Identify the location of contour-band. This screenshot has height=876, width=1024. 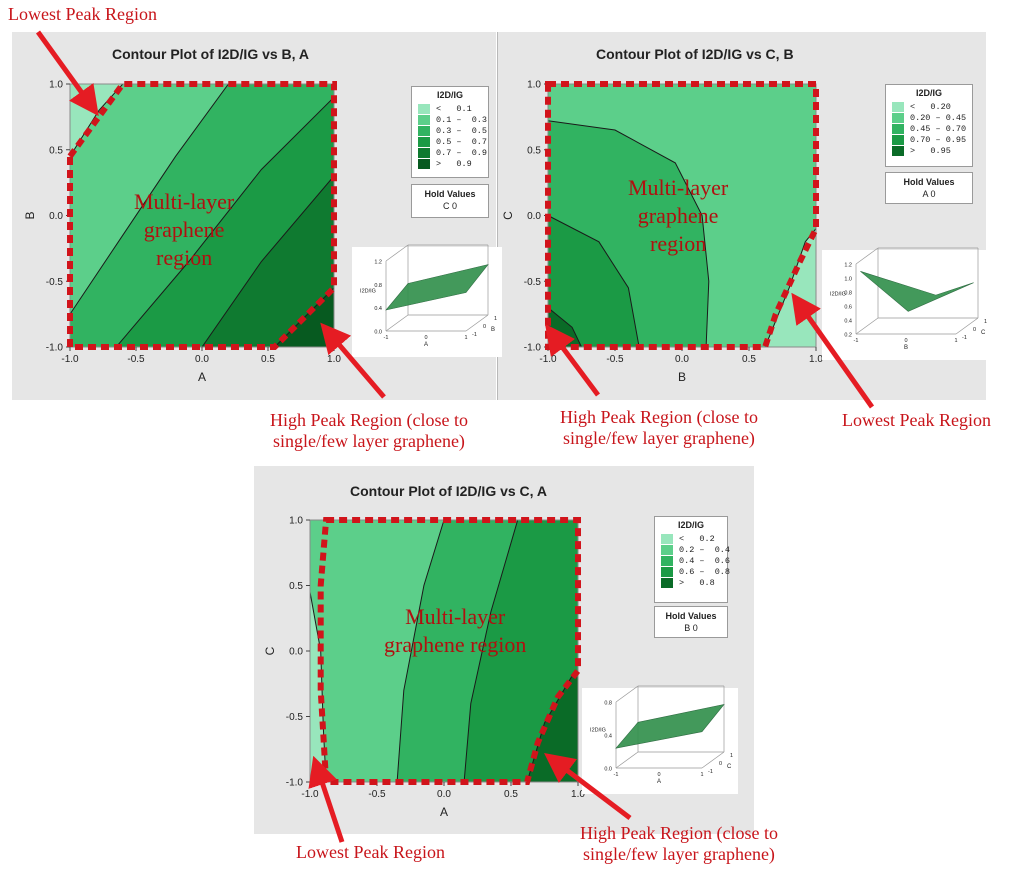
(268, 261).